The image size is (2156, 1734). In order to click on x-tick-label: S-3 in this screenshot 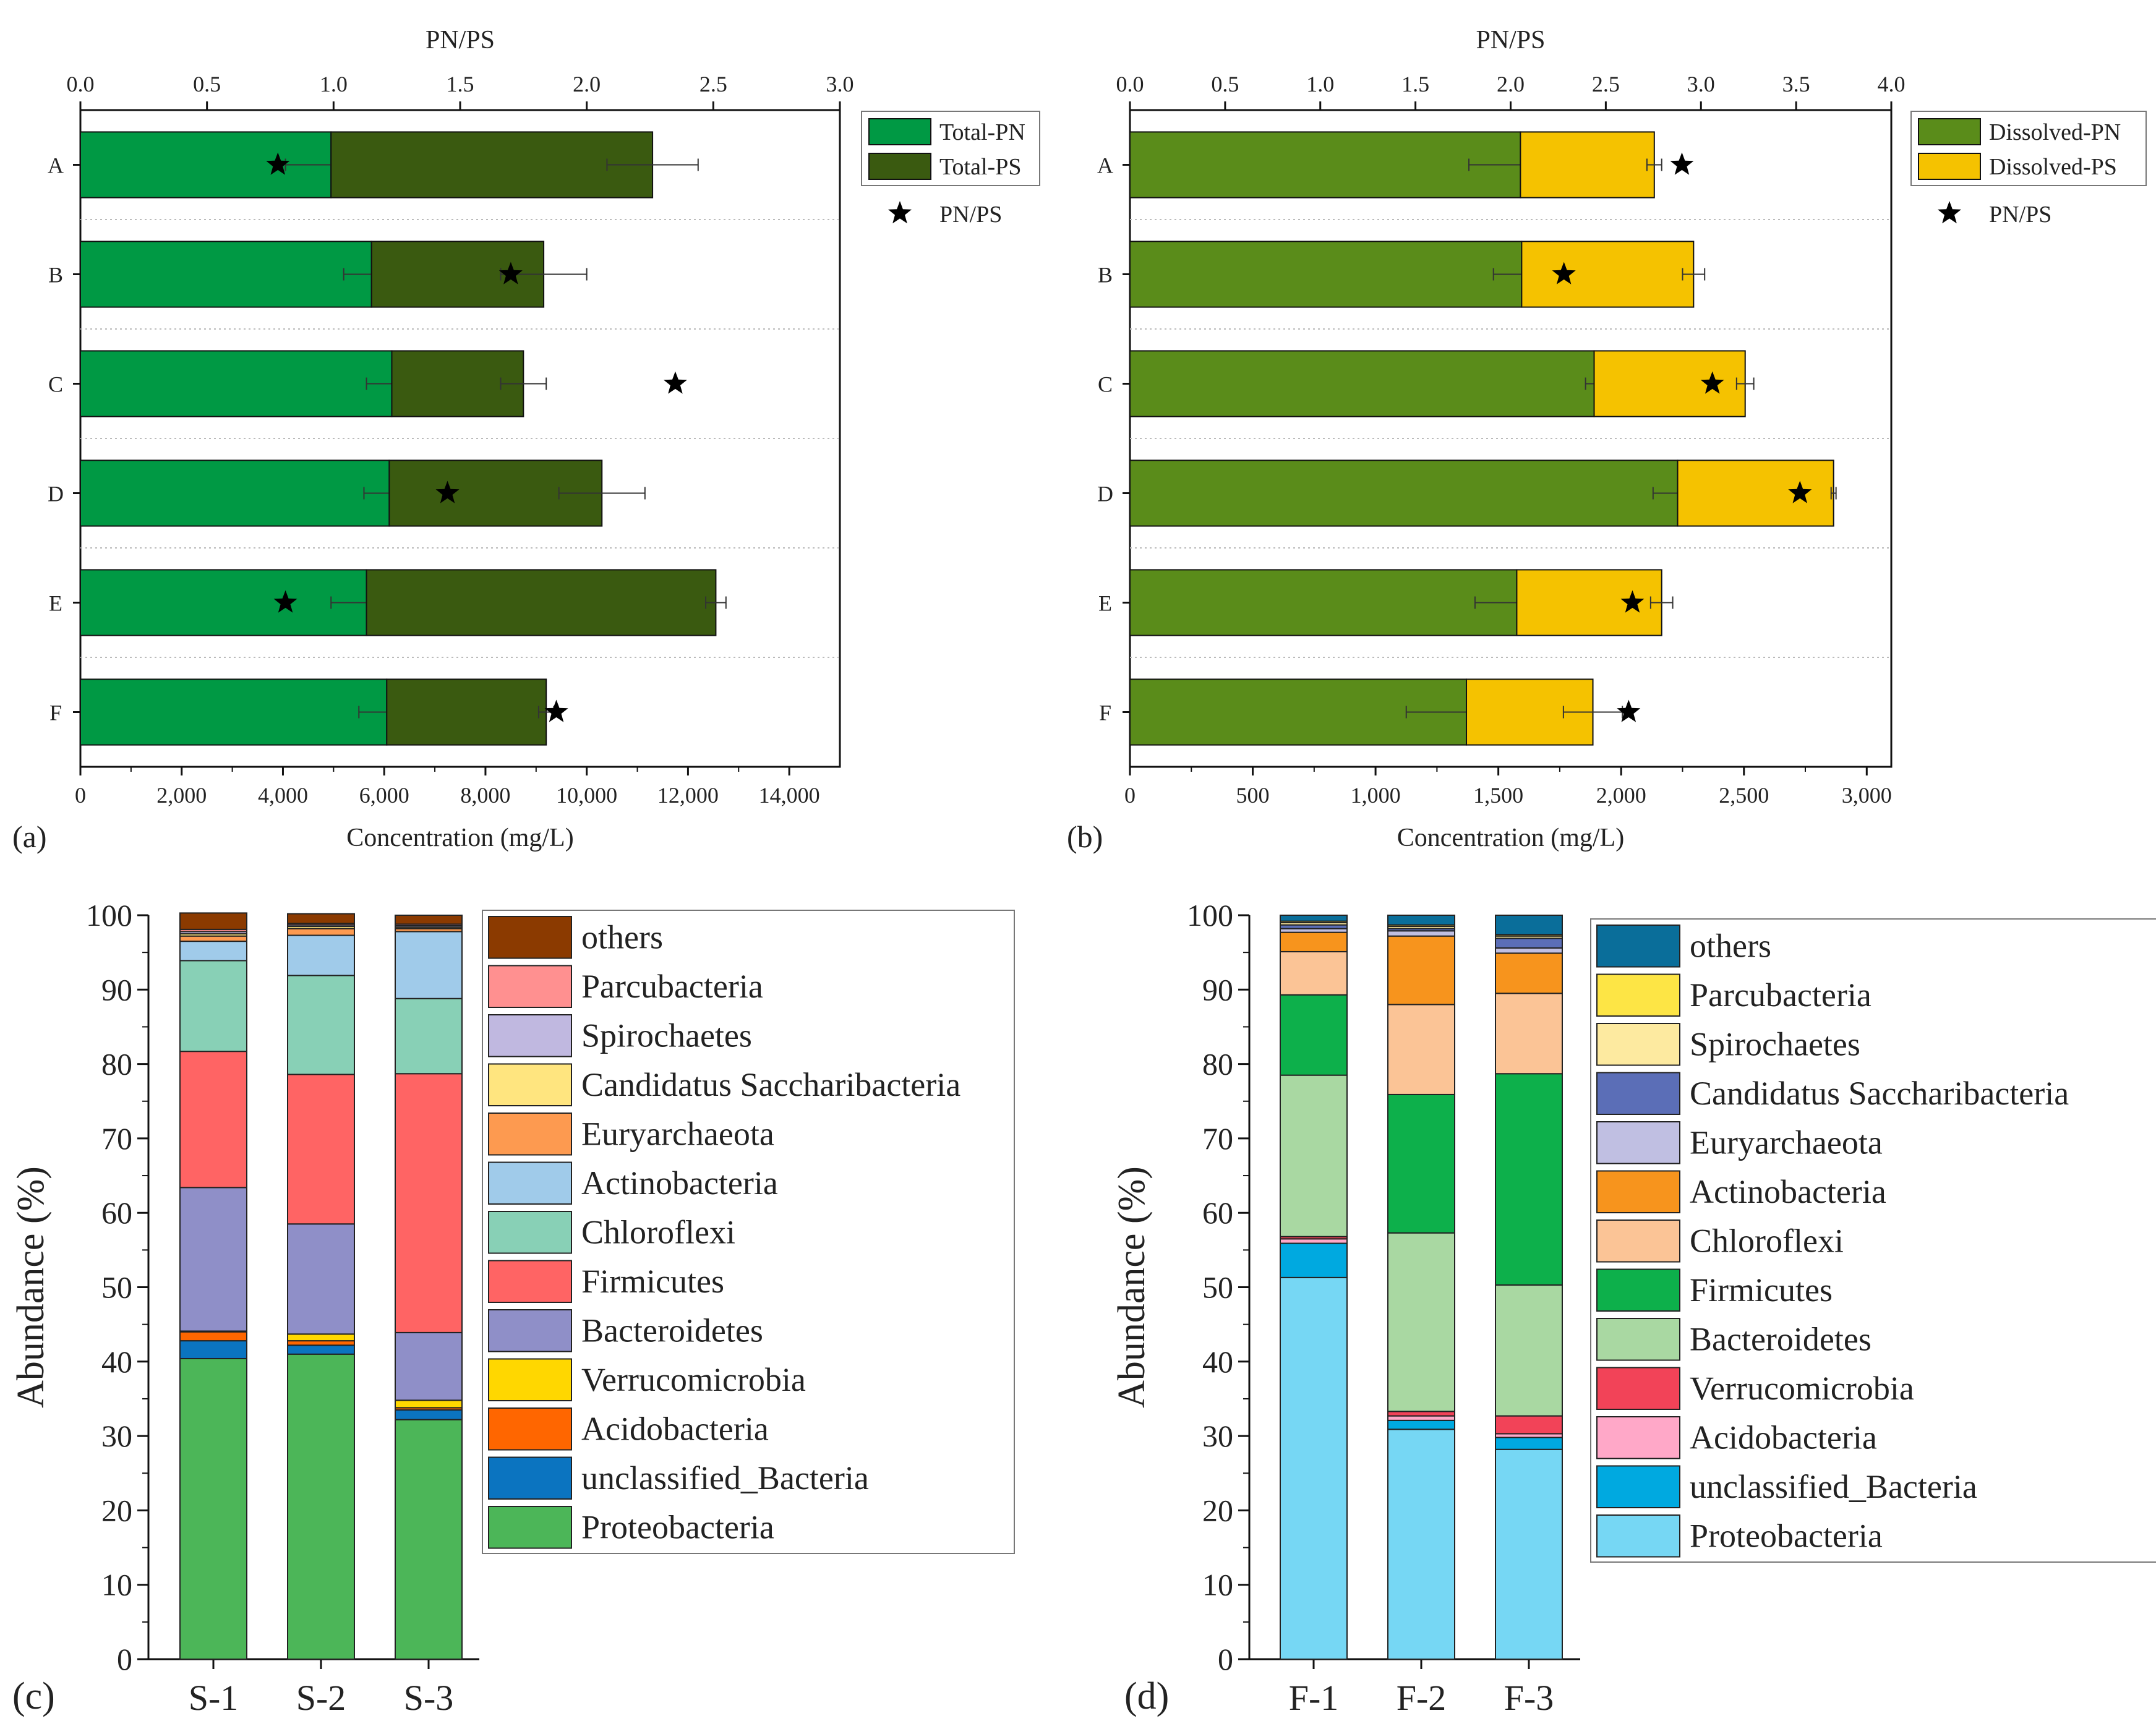, I will do `click(429, 1698)`.